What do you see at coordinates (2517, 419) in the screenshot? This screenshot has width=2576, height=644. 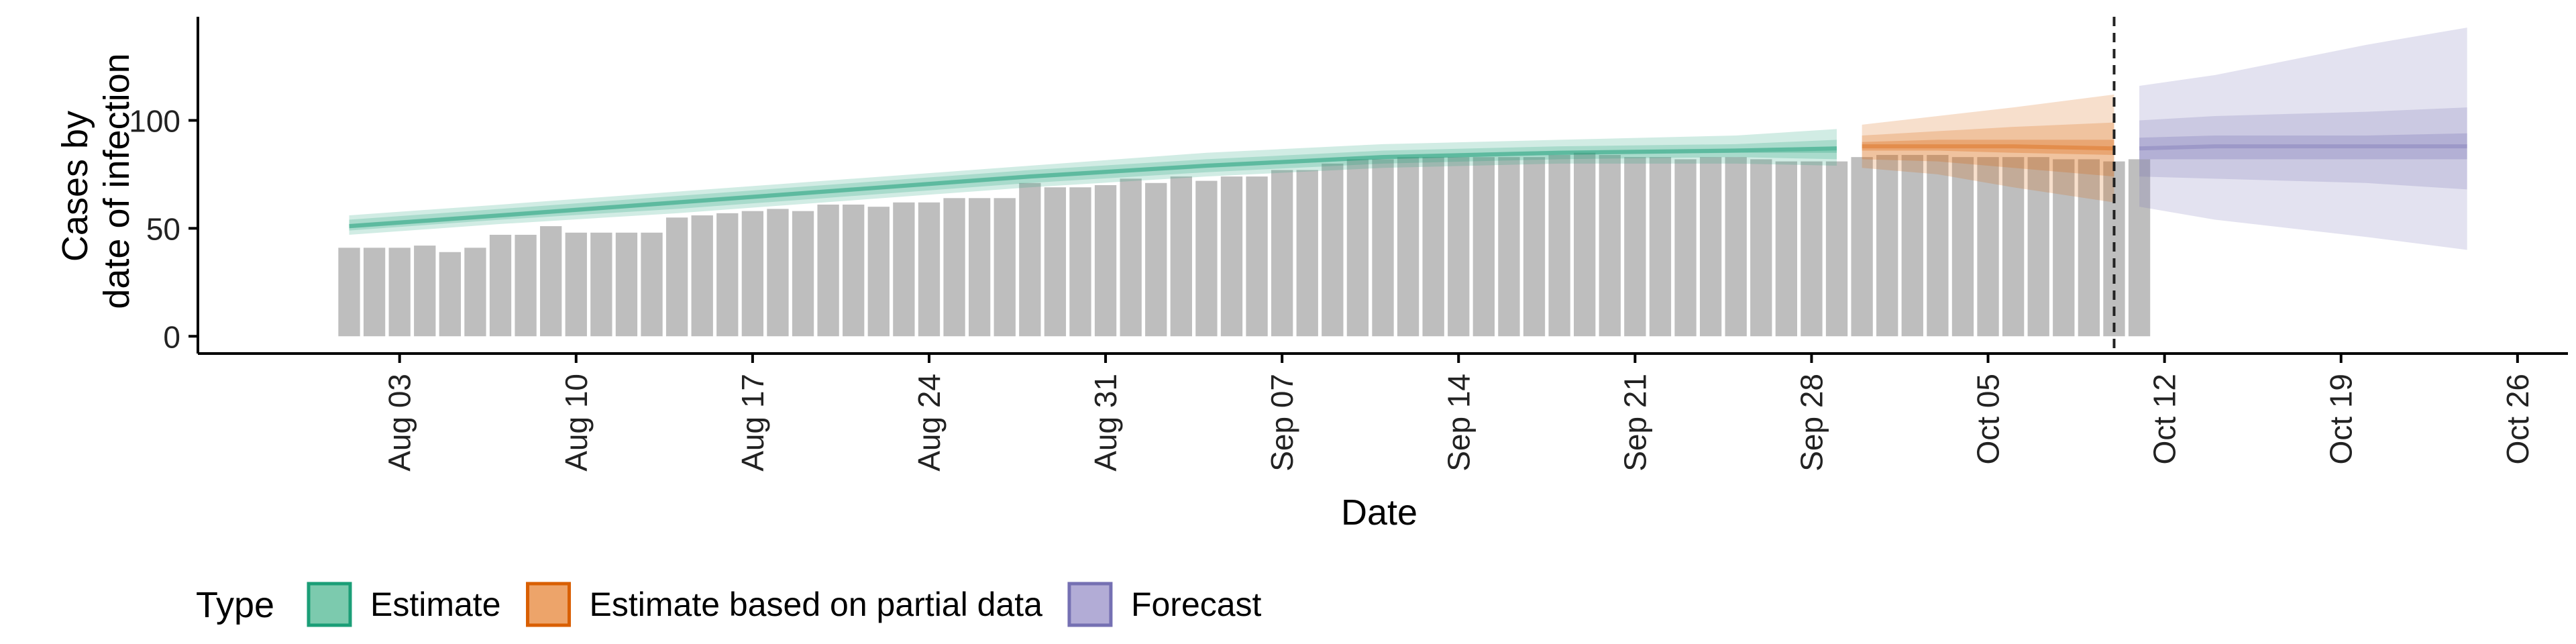 I see `x-tick-label: Oct 26` at bounding box center [2517, 419].